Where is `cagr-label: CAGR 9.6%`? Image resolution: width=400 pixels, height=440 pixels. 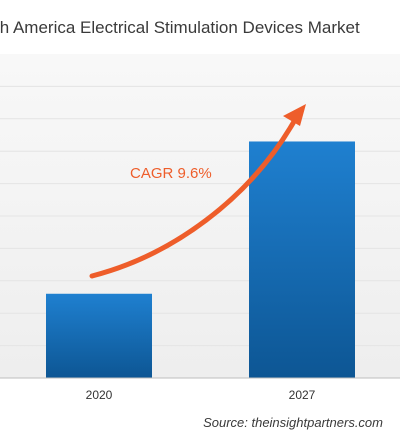 cagr-label: CAGR 9.6% is located at coordinates (171, 173).